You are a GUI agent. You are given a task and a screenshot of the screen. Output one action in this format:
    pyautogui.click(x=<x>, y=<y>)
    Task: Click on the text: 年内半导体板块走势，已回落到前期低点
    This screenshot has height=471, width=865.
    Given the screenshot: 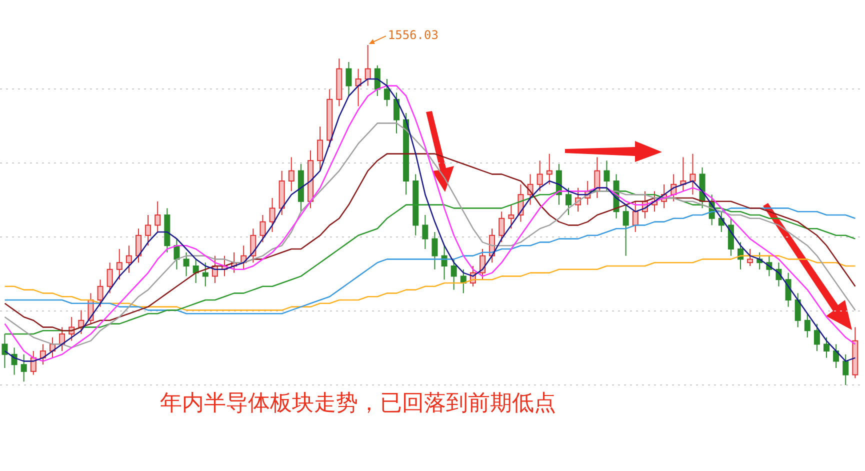 What is the action you would take?
    pyautogui.click(x=358, y=404)
    